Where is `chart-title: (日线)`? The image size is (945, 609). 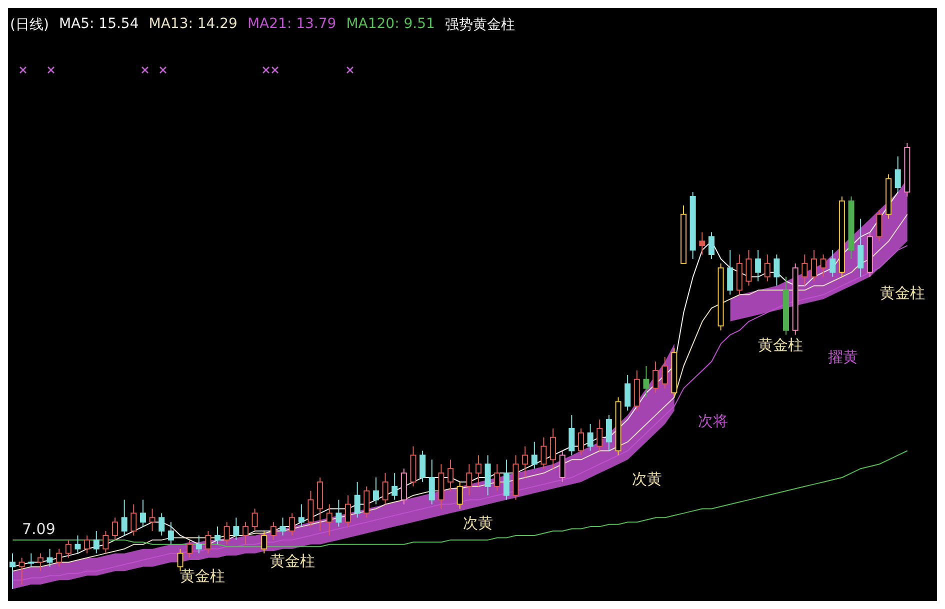 chart-title: (日线) is located at coordinates (29, 25).